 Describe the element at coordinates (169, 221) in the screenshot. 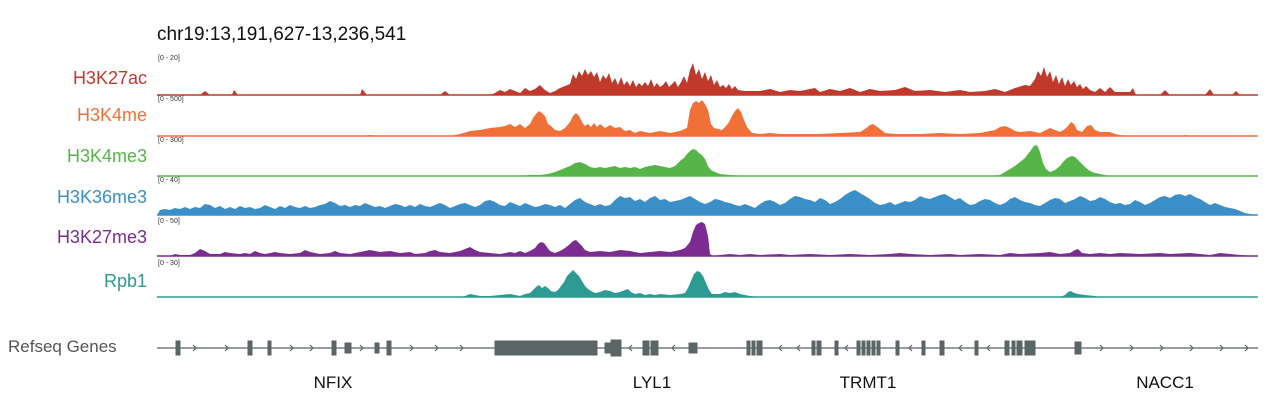

I see `range-label-h3k27me3: [0 - 50]` at that location.